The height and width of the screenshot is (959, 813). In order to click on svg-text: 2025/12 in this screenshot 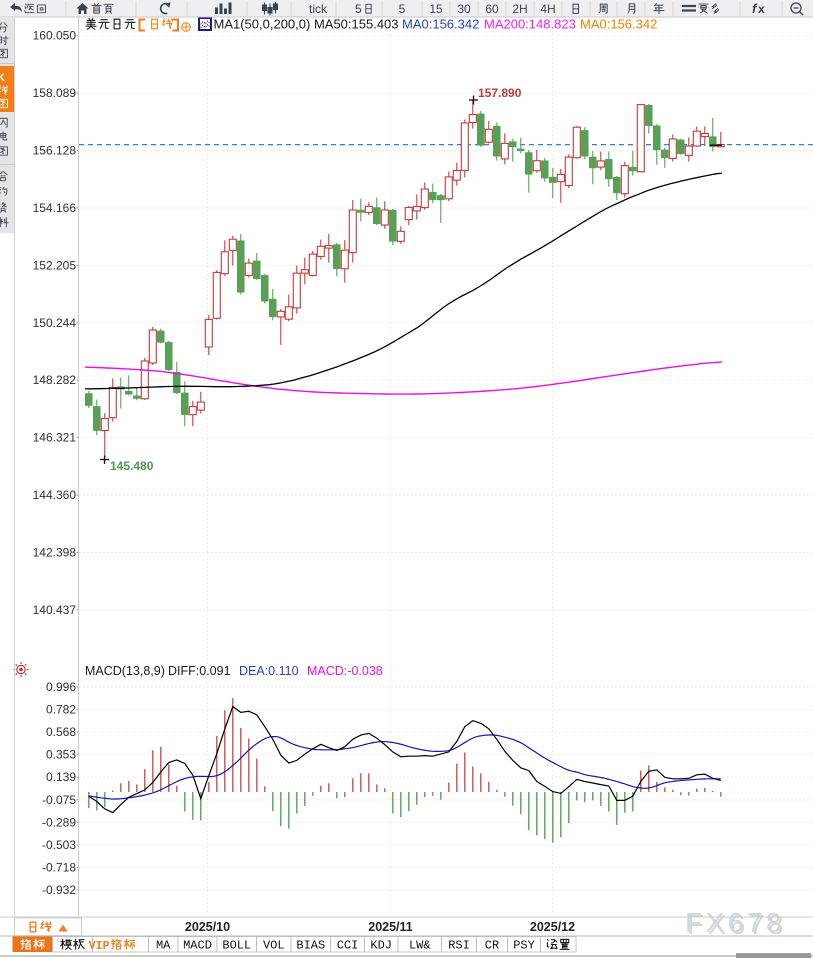, I will do `click(552, 927)`.